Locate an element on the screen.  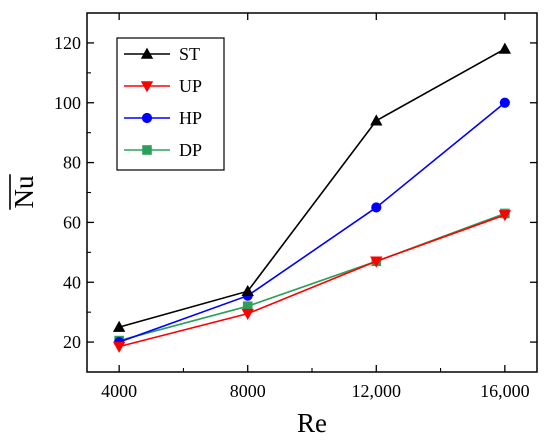
y-axis-title: Nu is located at coordinates (24, 191).